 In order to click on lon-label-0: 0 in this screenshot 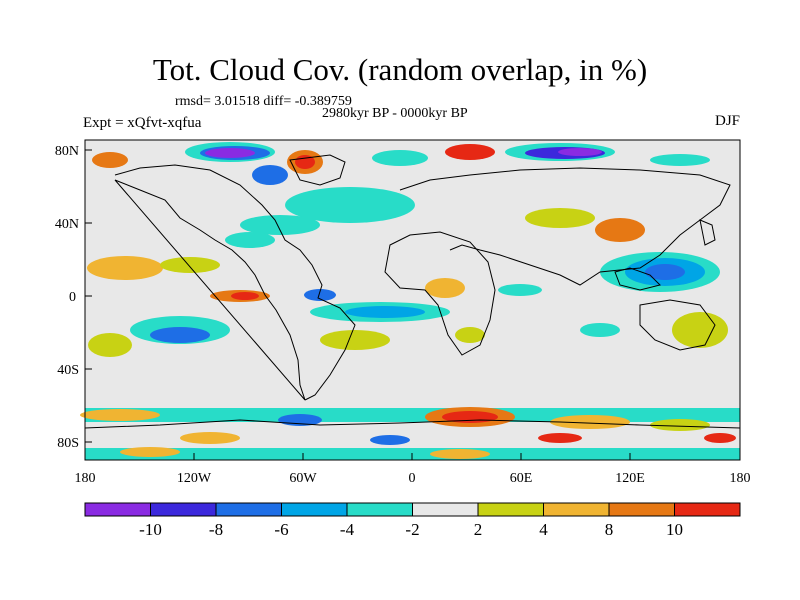, I will do `click(412, 478)`.